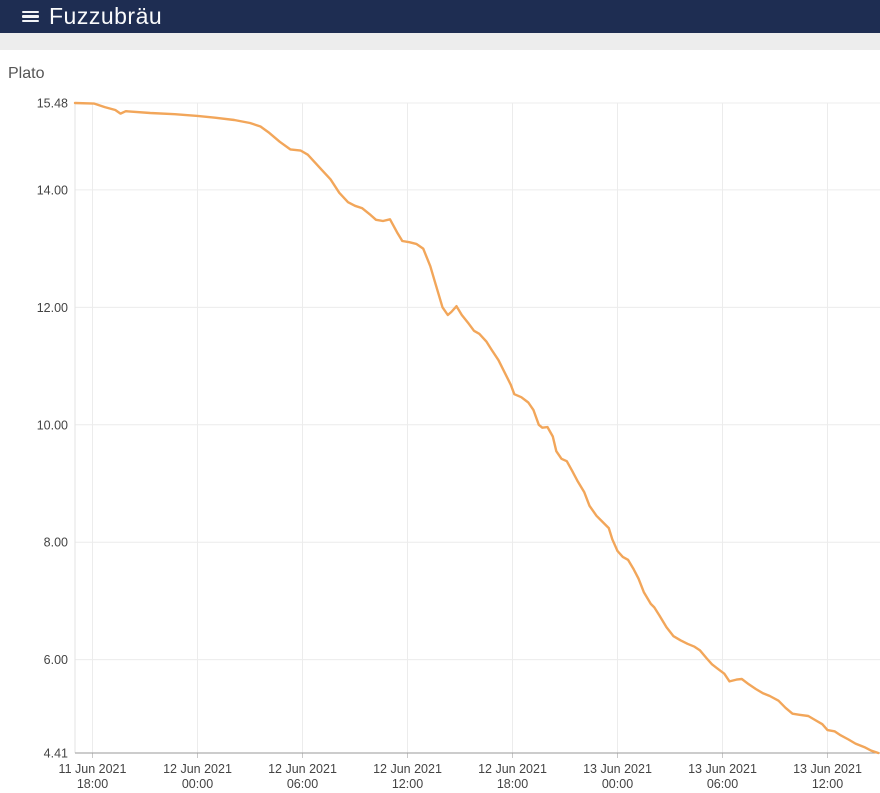 The height and width of the screenshot is (793, 880). Describe the element at coordinates (30, 17) in the screenshot. I see `hamburger-icon` at that location.